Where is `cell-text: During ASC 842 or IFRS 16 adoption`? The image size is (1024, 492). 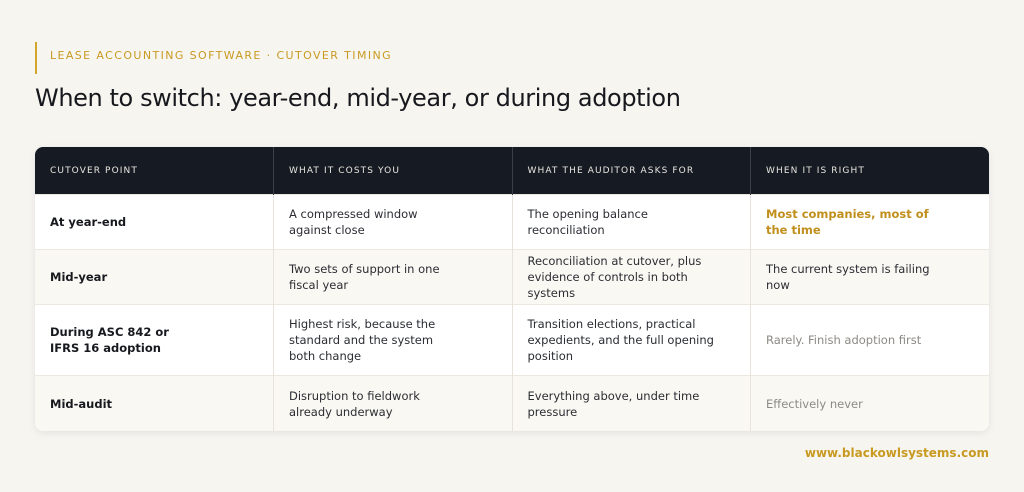 cell-text: During ASC 842 or IFRS 16 adoption is located at coordinates (109, 340).